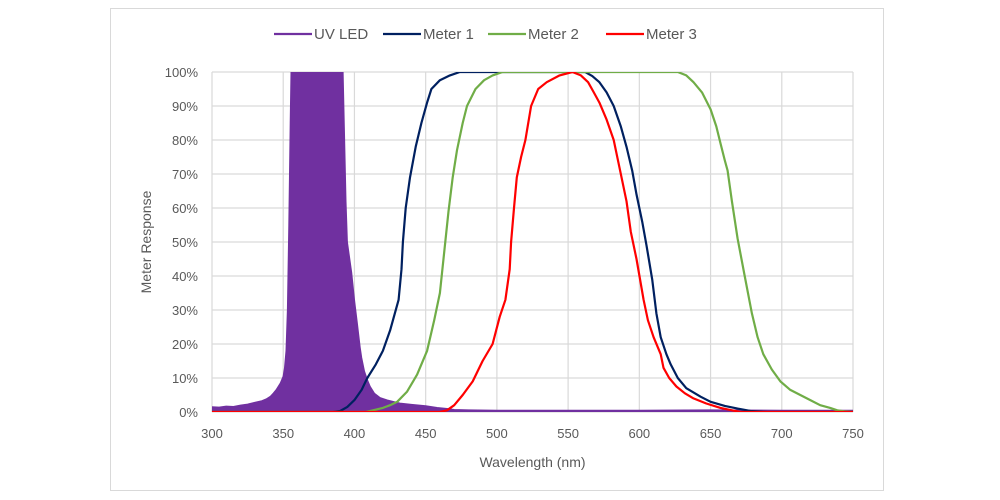 The height and width of the screenshot is (500, 1000). Describe the element at coordinates (485, 34) in the screenshot. I see `legend: UV LED Meter 1 Meter 2 Meter 3` at that location.